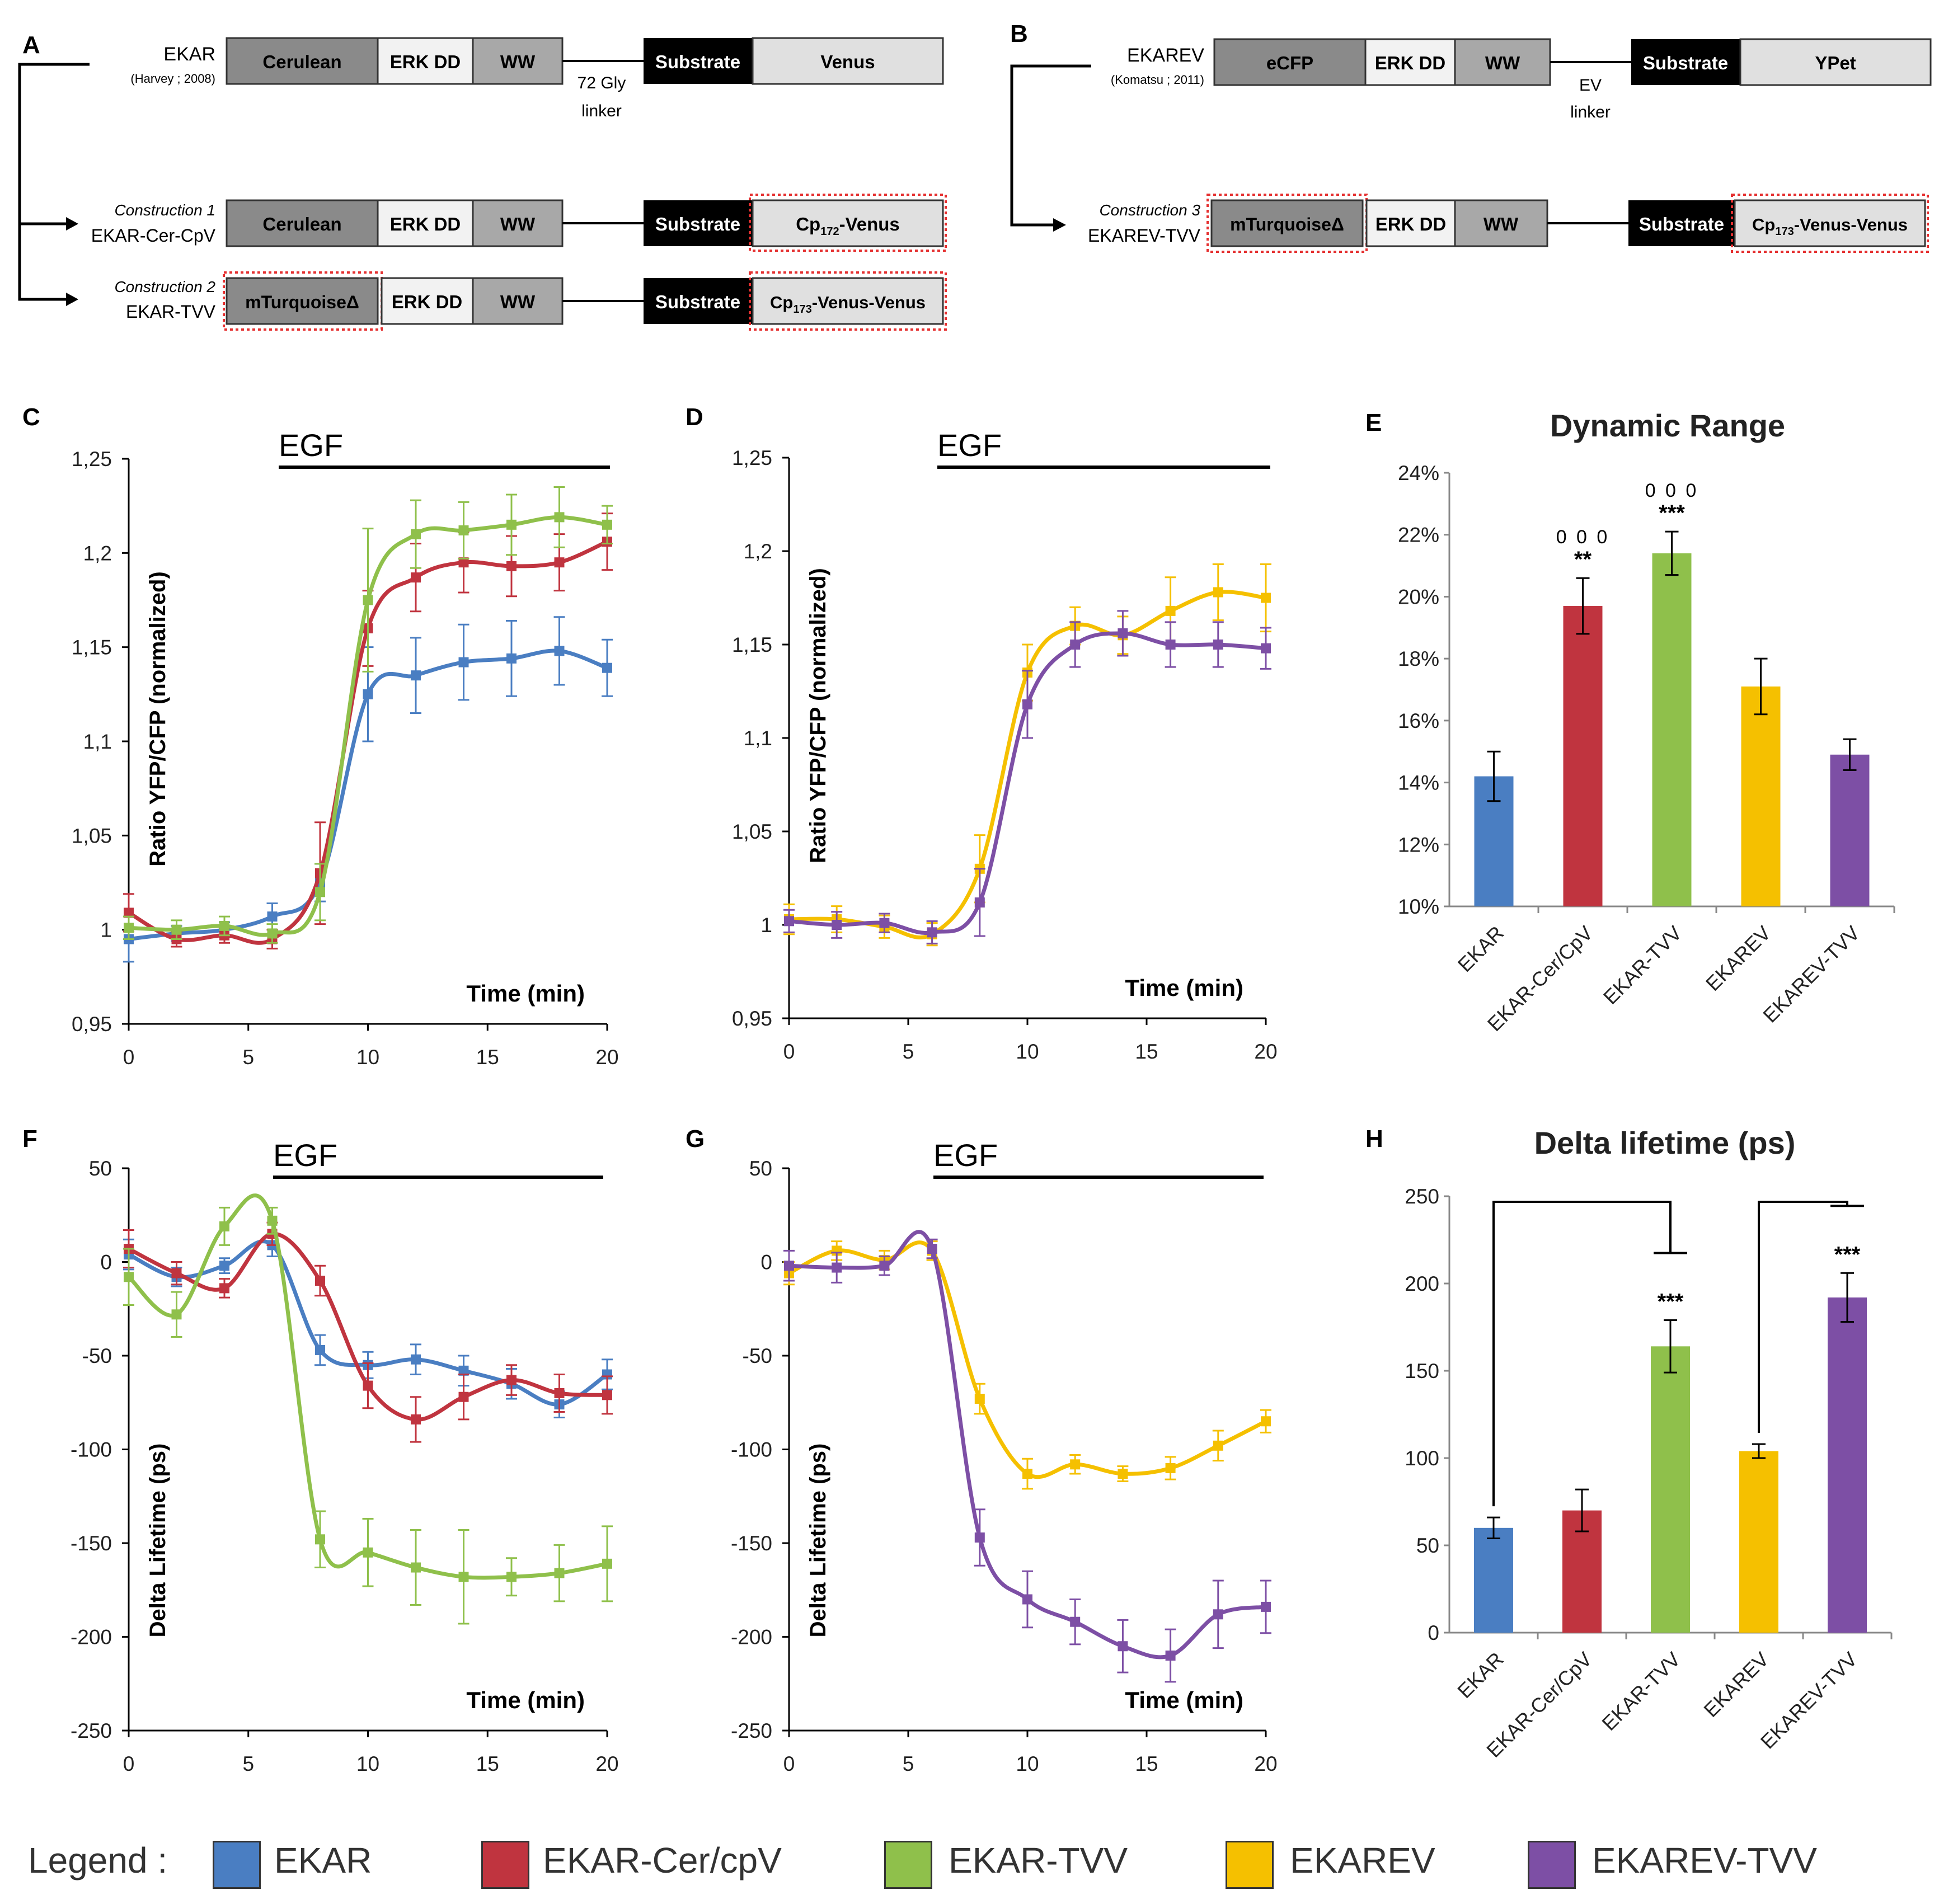 This screenshot has height=1904, width=1953. What do you see at coordinates (1836, 63) in the screenshot?
I see `ekarev-ypet-label: YPet` at bounding box center [1836, 63].